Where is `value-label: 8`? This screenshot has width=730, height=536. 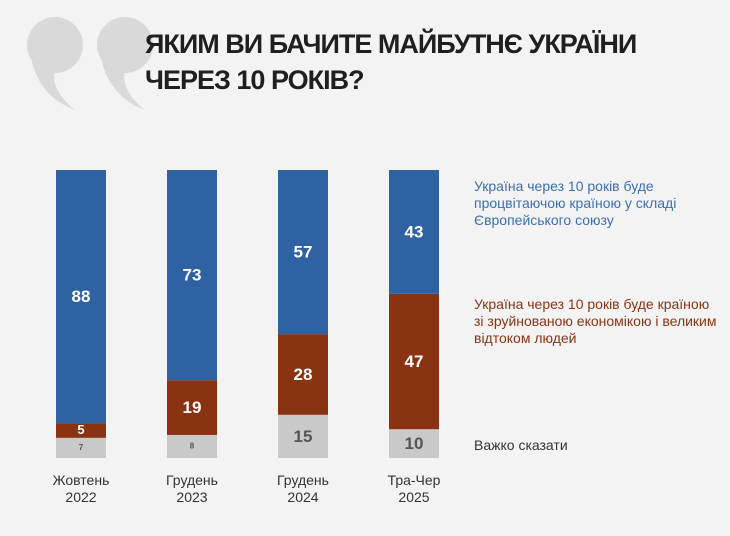
value-label: 8 is located at coordinates (192, 446).